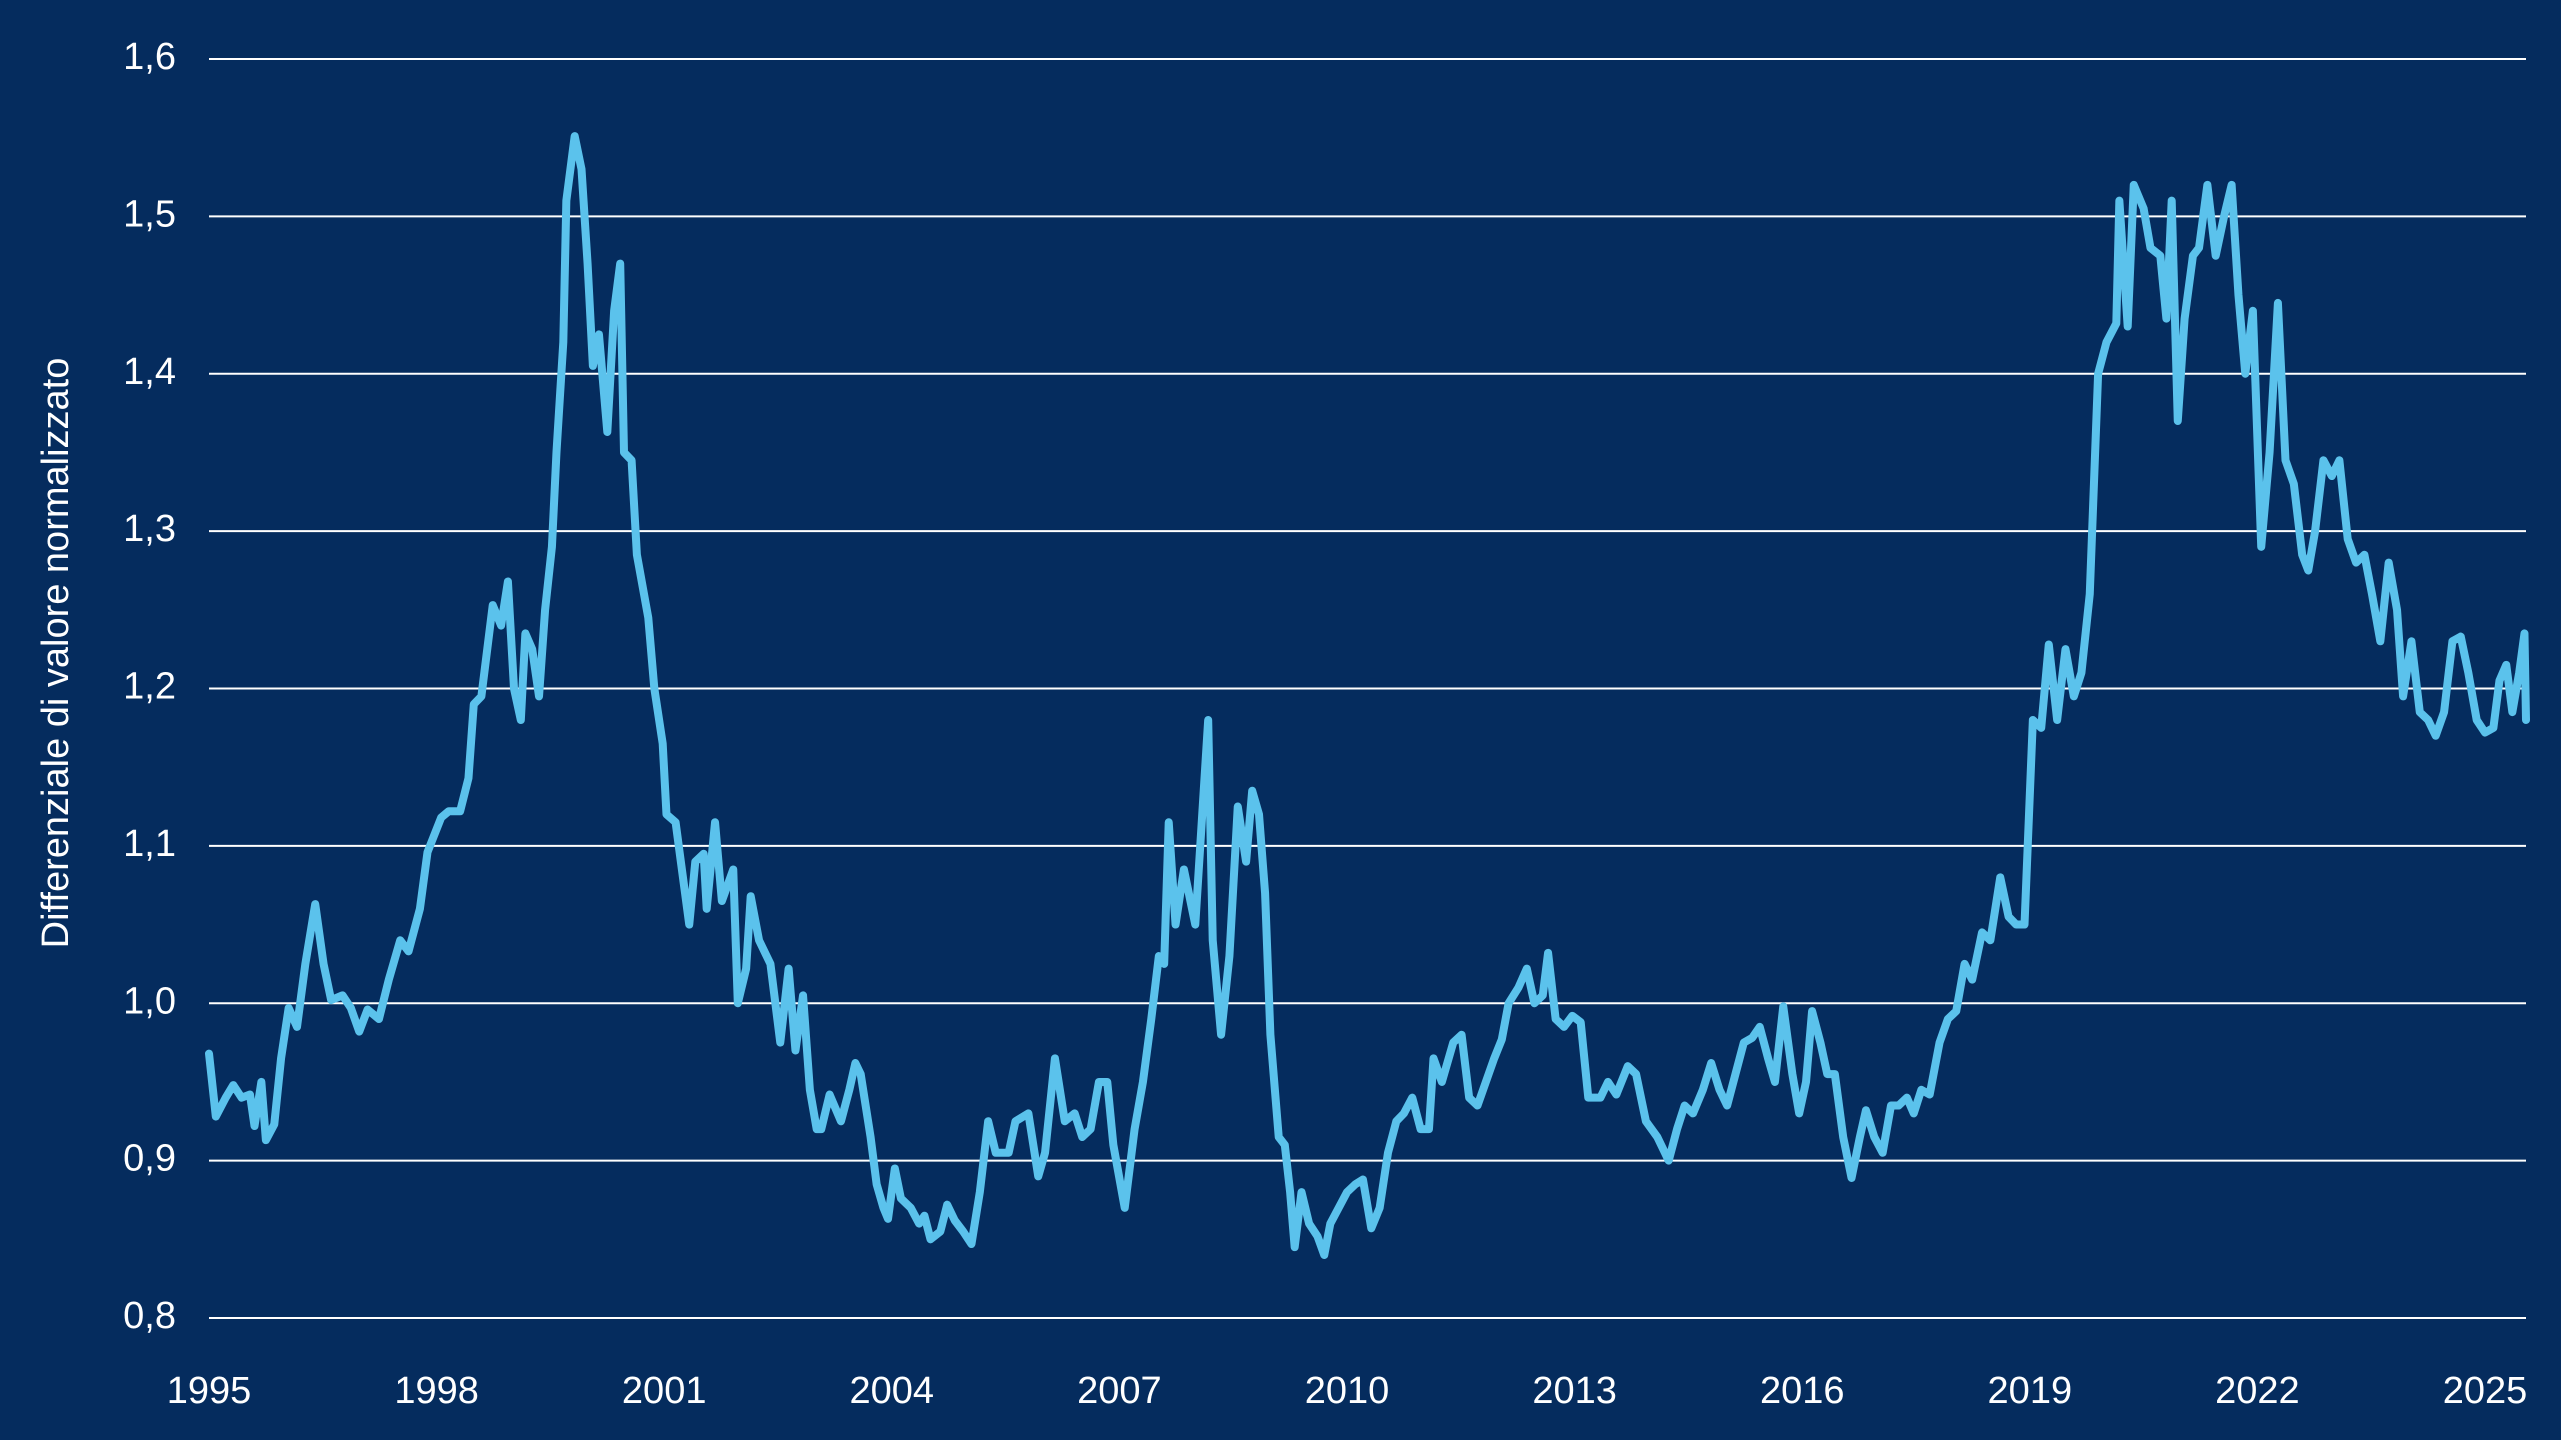 The width and height of the screenshot is (2561, 1440). What do you see at coordinates (2485, 1391) in the screenshot?
I see `x-tick-label: 2025` at bounding box center [2485, 1391].